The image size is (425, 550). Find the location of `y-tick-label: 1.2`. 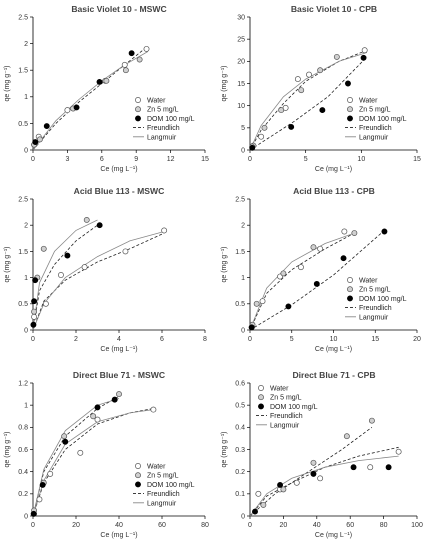

y-tick-label: 1.2 is located at coordinates (23, 383).